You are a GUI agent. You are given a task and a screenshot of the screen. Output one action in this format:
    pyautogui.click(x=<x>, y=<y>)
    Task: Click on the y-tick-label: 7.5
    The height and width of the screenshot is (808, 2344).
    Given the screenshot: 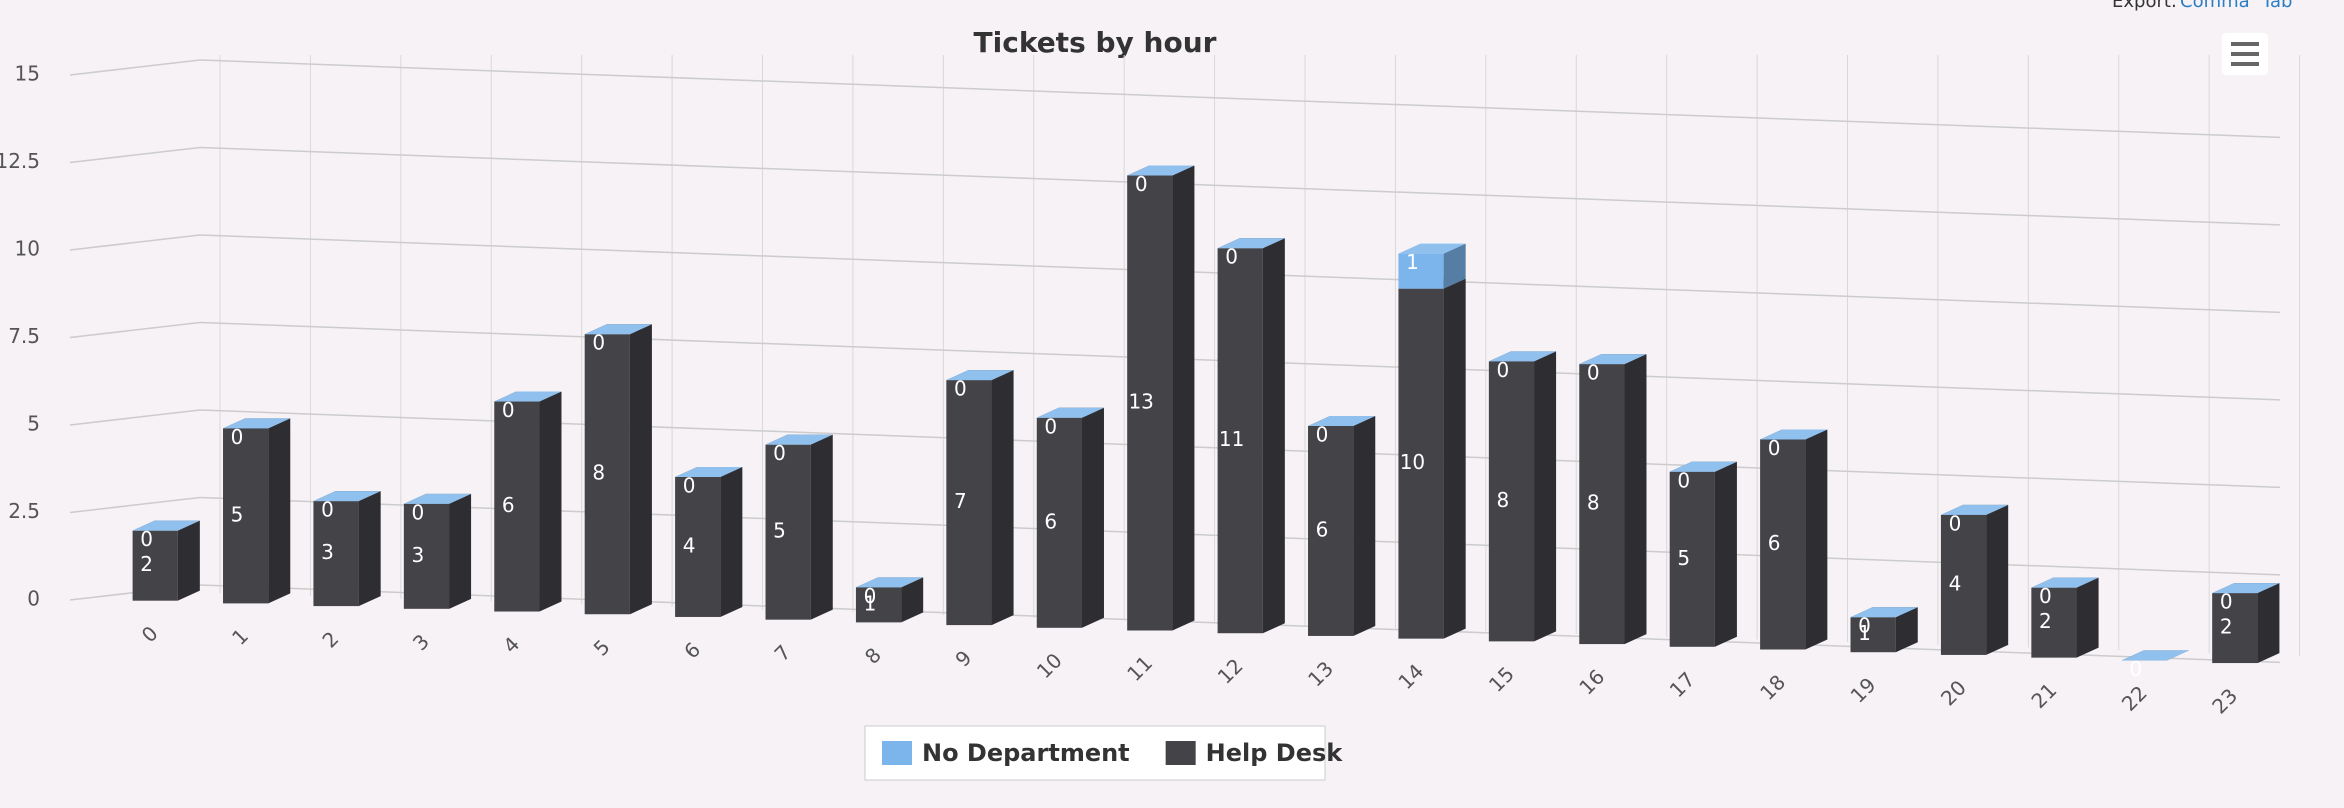 What is the action you would take?
    pyautogui.click(x=24, y=336)
    